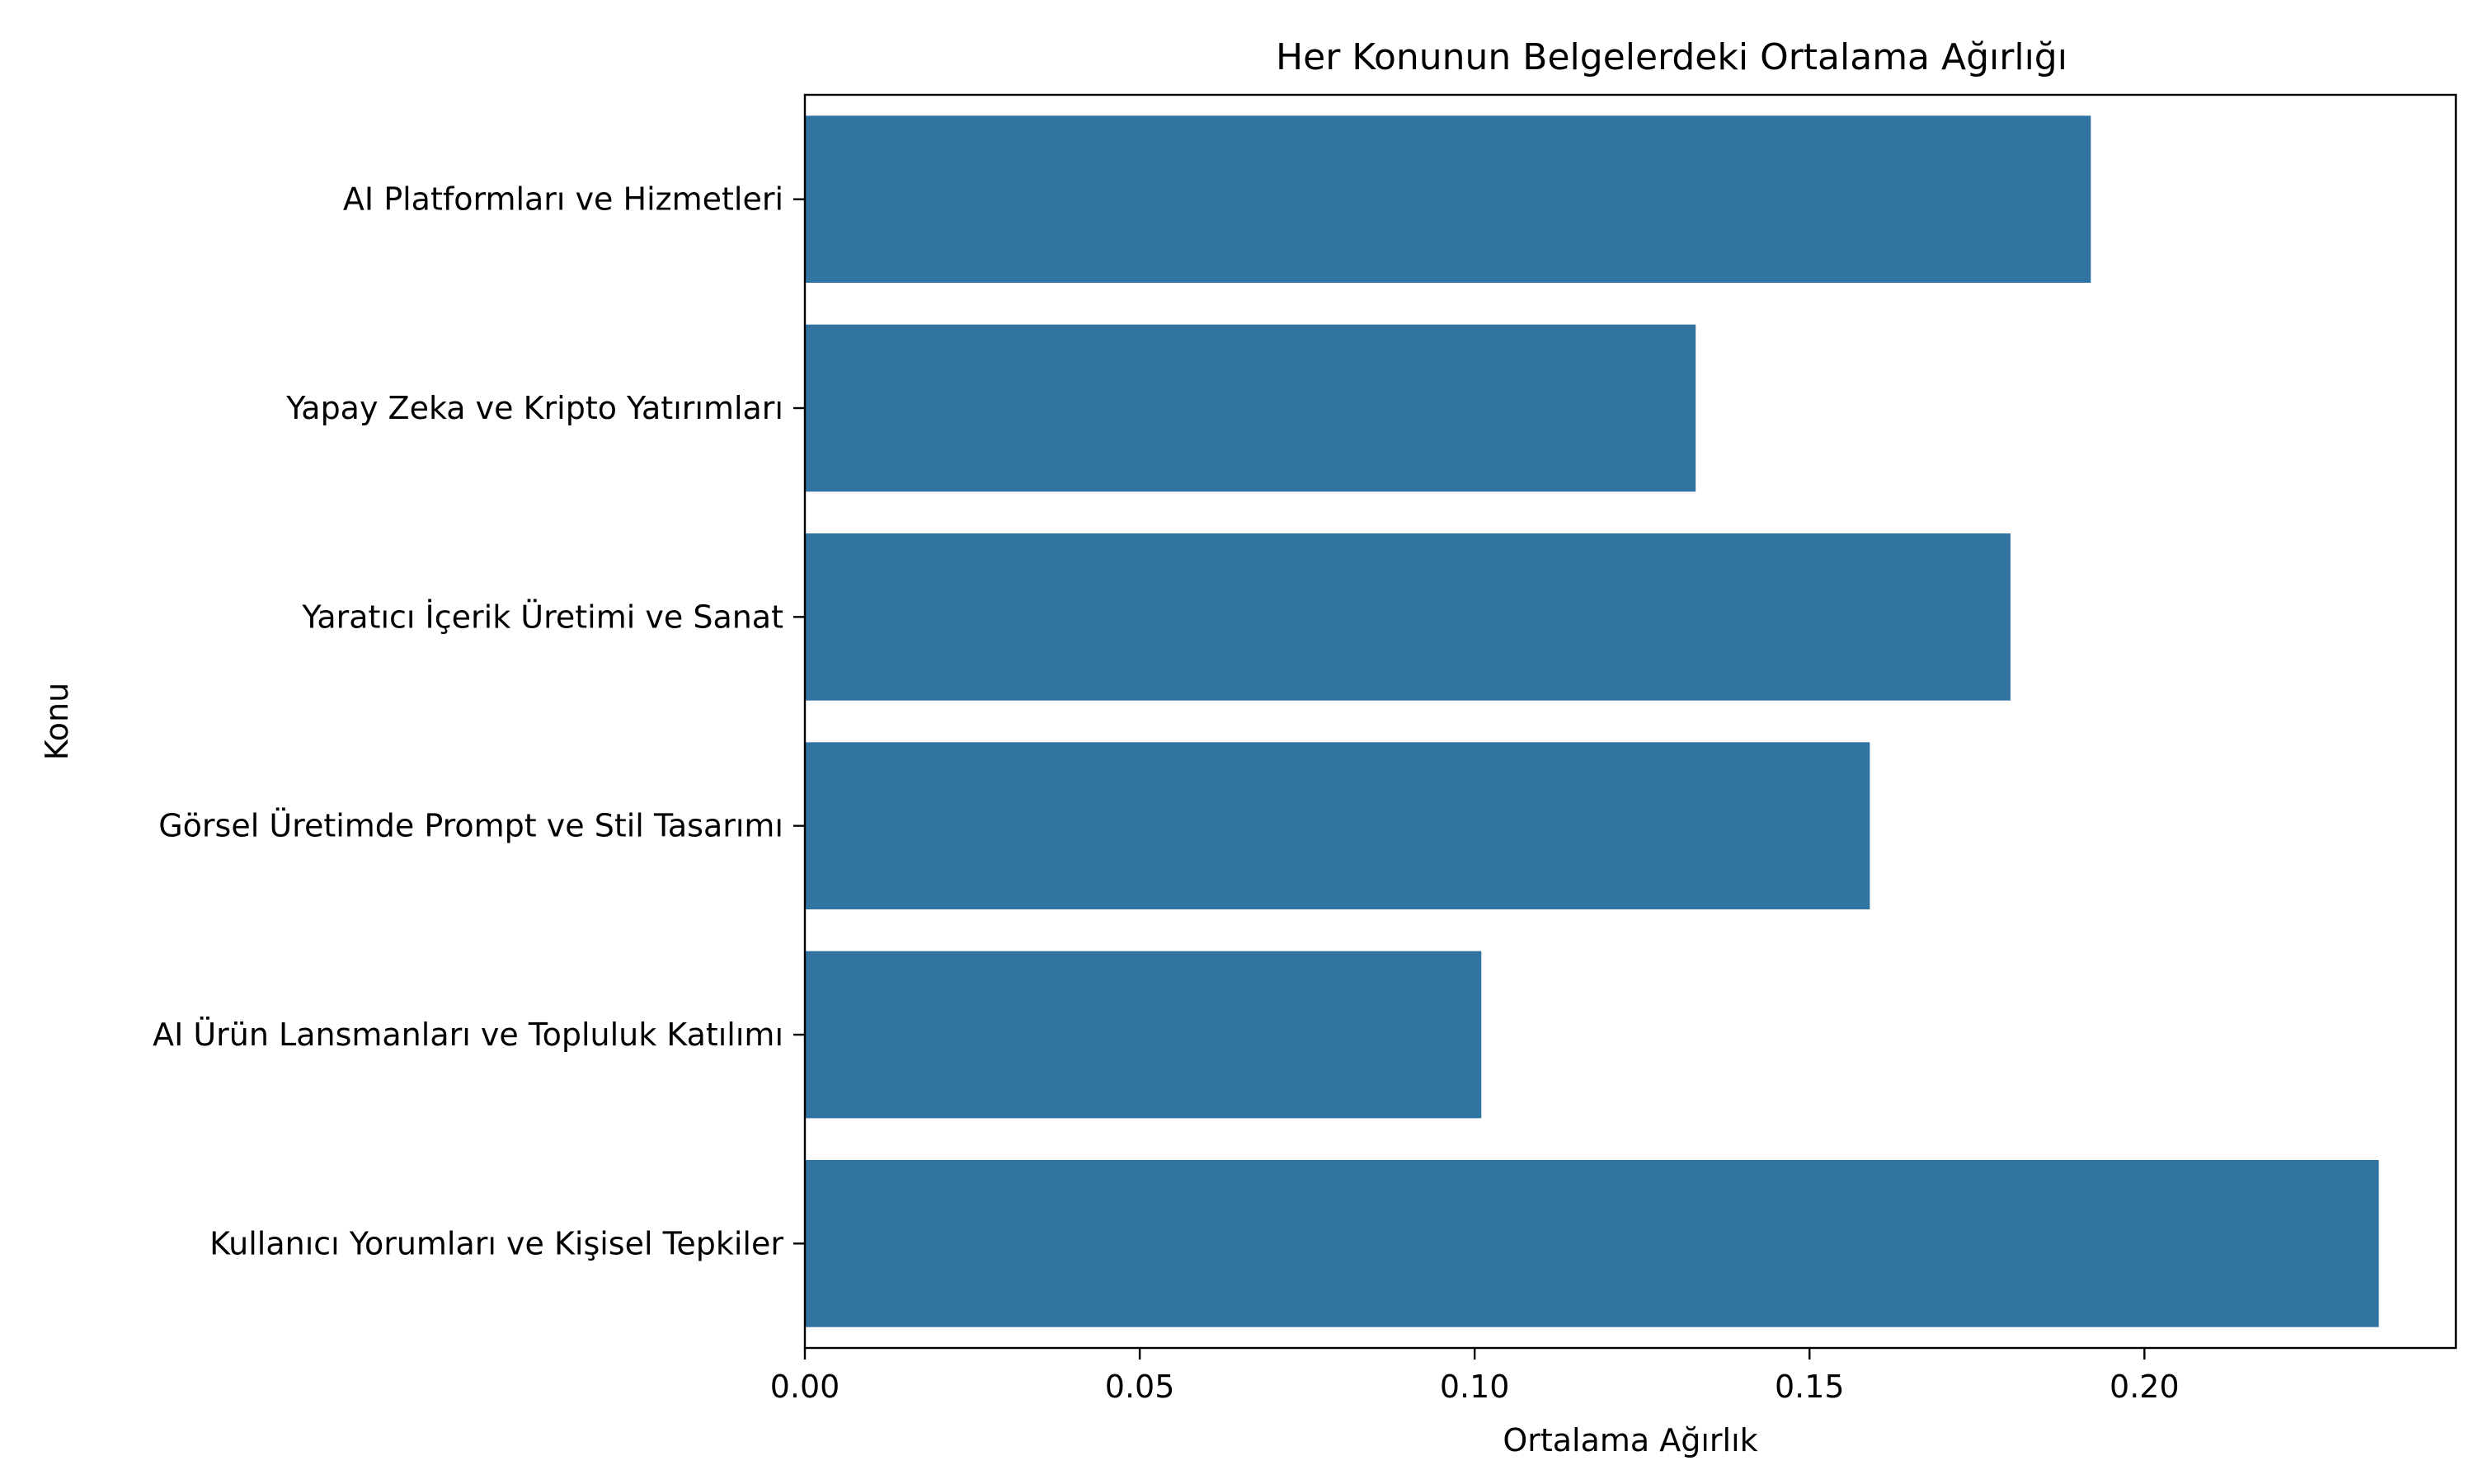 Image resolution: width=2474 pixels, height=1484 pixels. I want to click on y-tick-label: Yaratıcı İçerik Üretimi ve Sanat, so click(542, 617).